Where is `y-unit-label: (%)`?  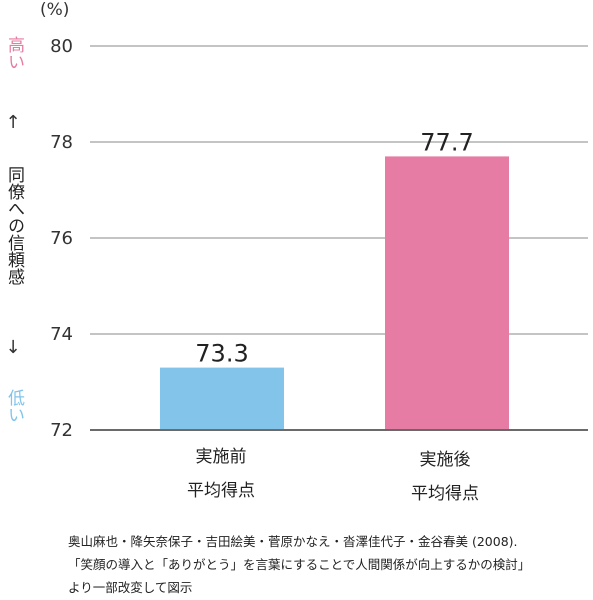
y-unit-label: (%) is located at coordinates (55, 10).